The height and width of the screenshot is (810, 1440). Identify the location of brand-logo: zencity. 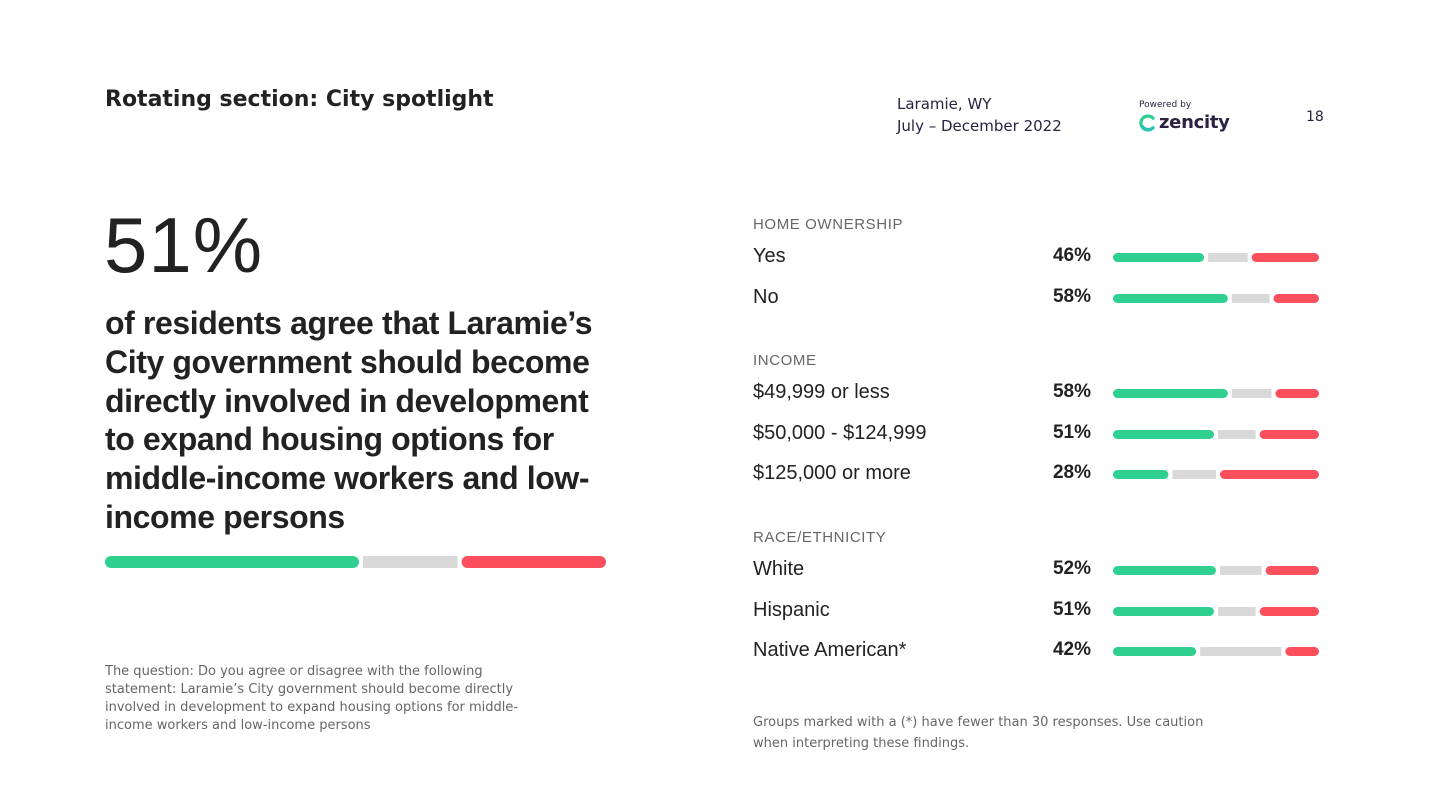
(1184, 122).